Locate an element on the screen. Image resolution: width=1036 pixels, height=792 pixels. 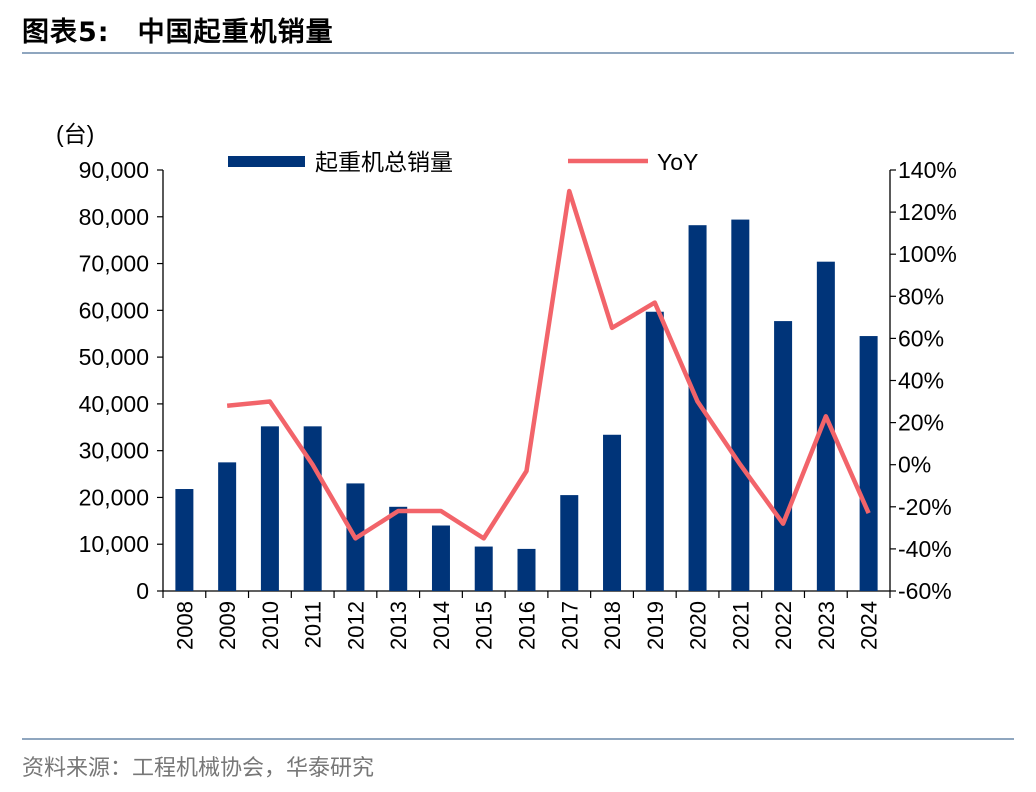
x-tick-label: 2018 is located at coordinates (612, 625).